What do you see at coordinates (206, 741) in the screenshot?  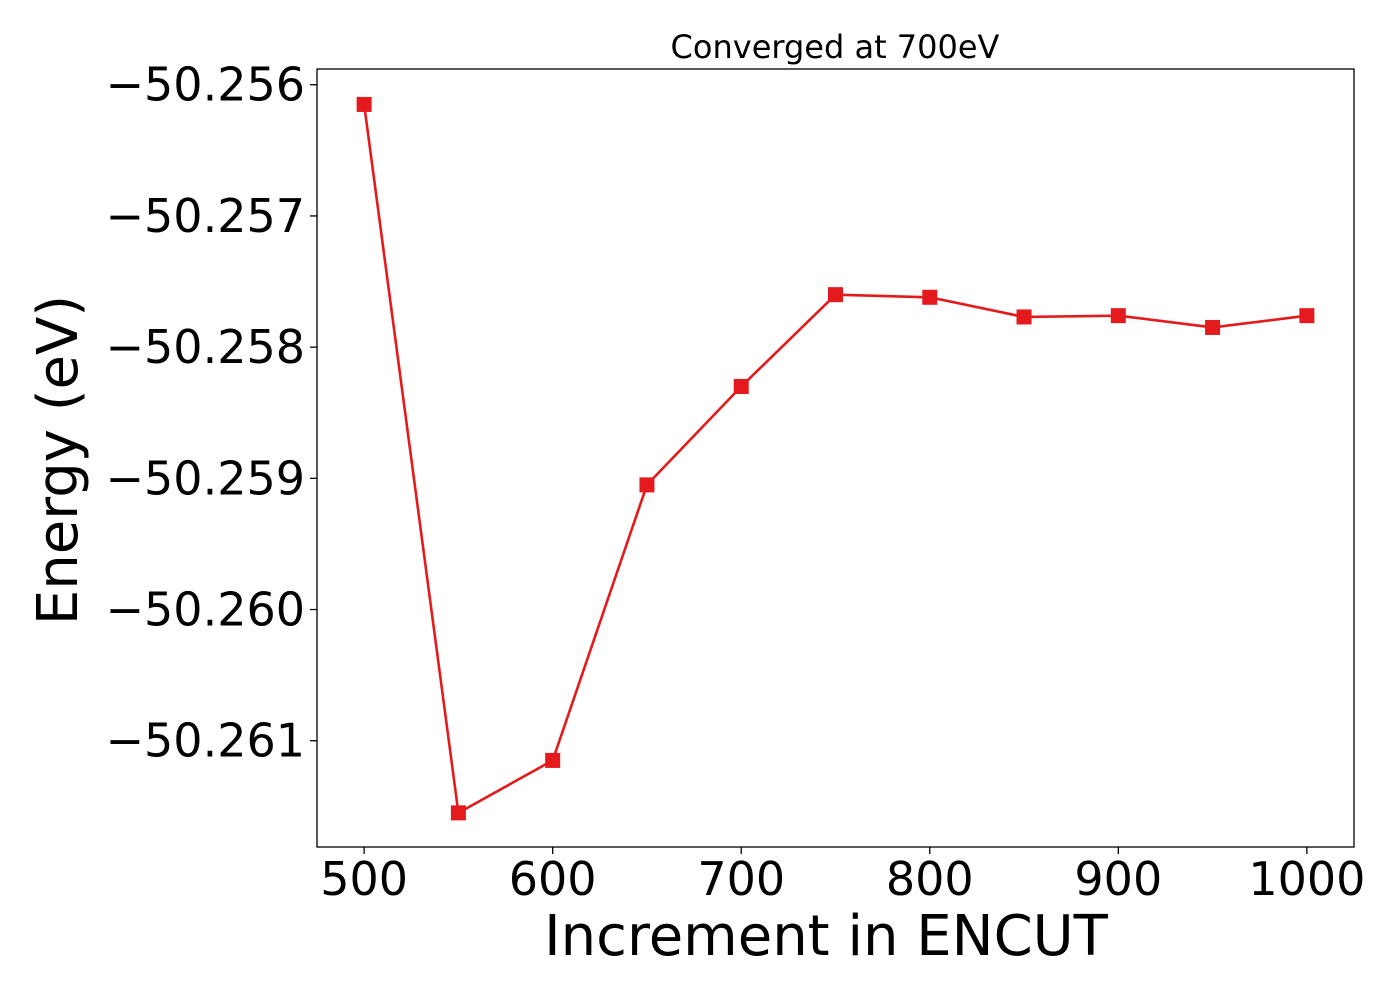 I see `y-tick-label: −50.261` at bounding box center [206, 741].